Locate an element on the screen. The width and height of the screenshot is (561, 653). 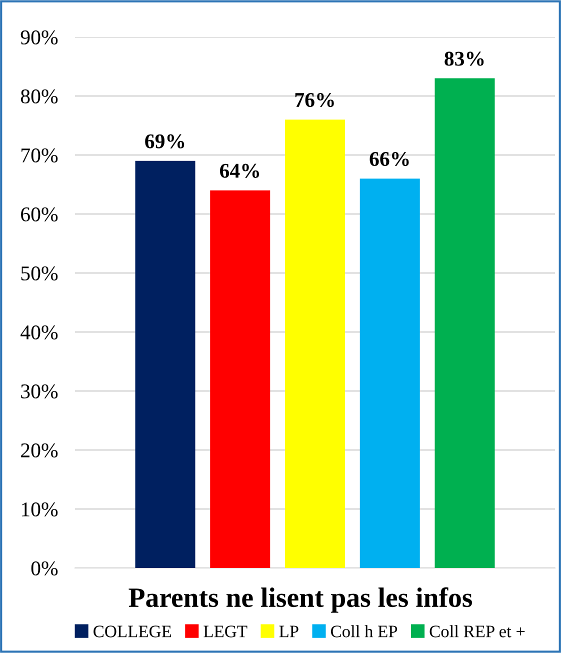
data-label: 66% is located at coordinates (389, 159).